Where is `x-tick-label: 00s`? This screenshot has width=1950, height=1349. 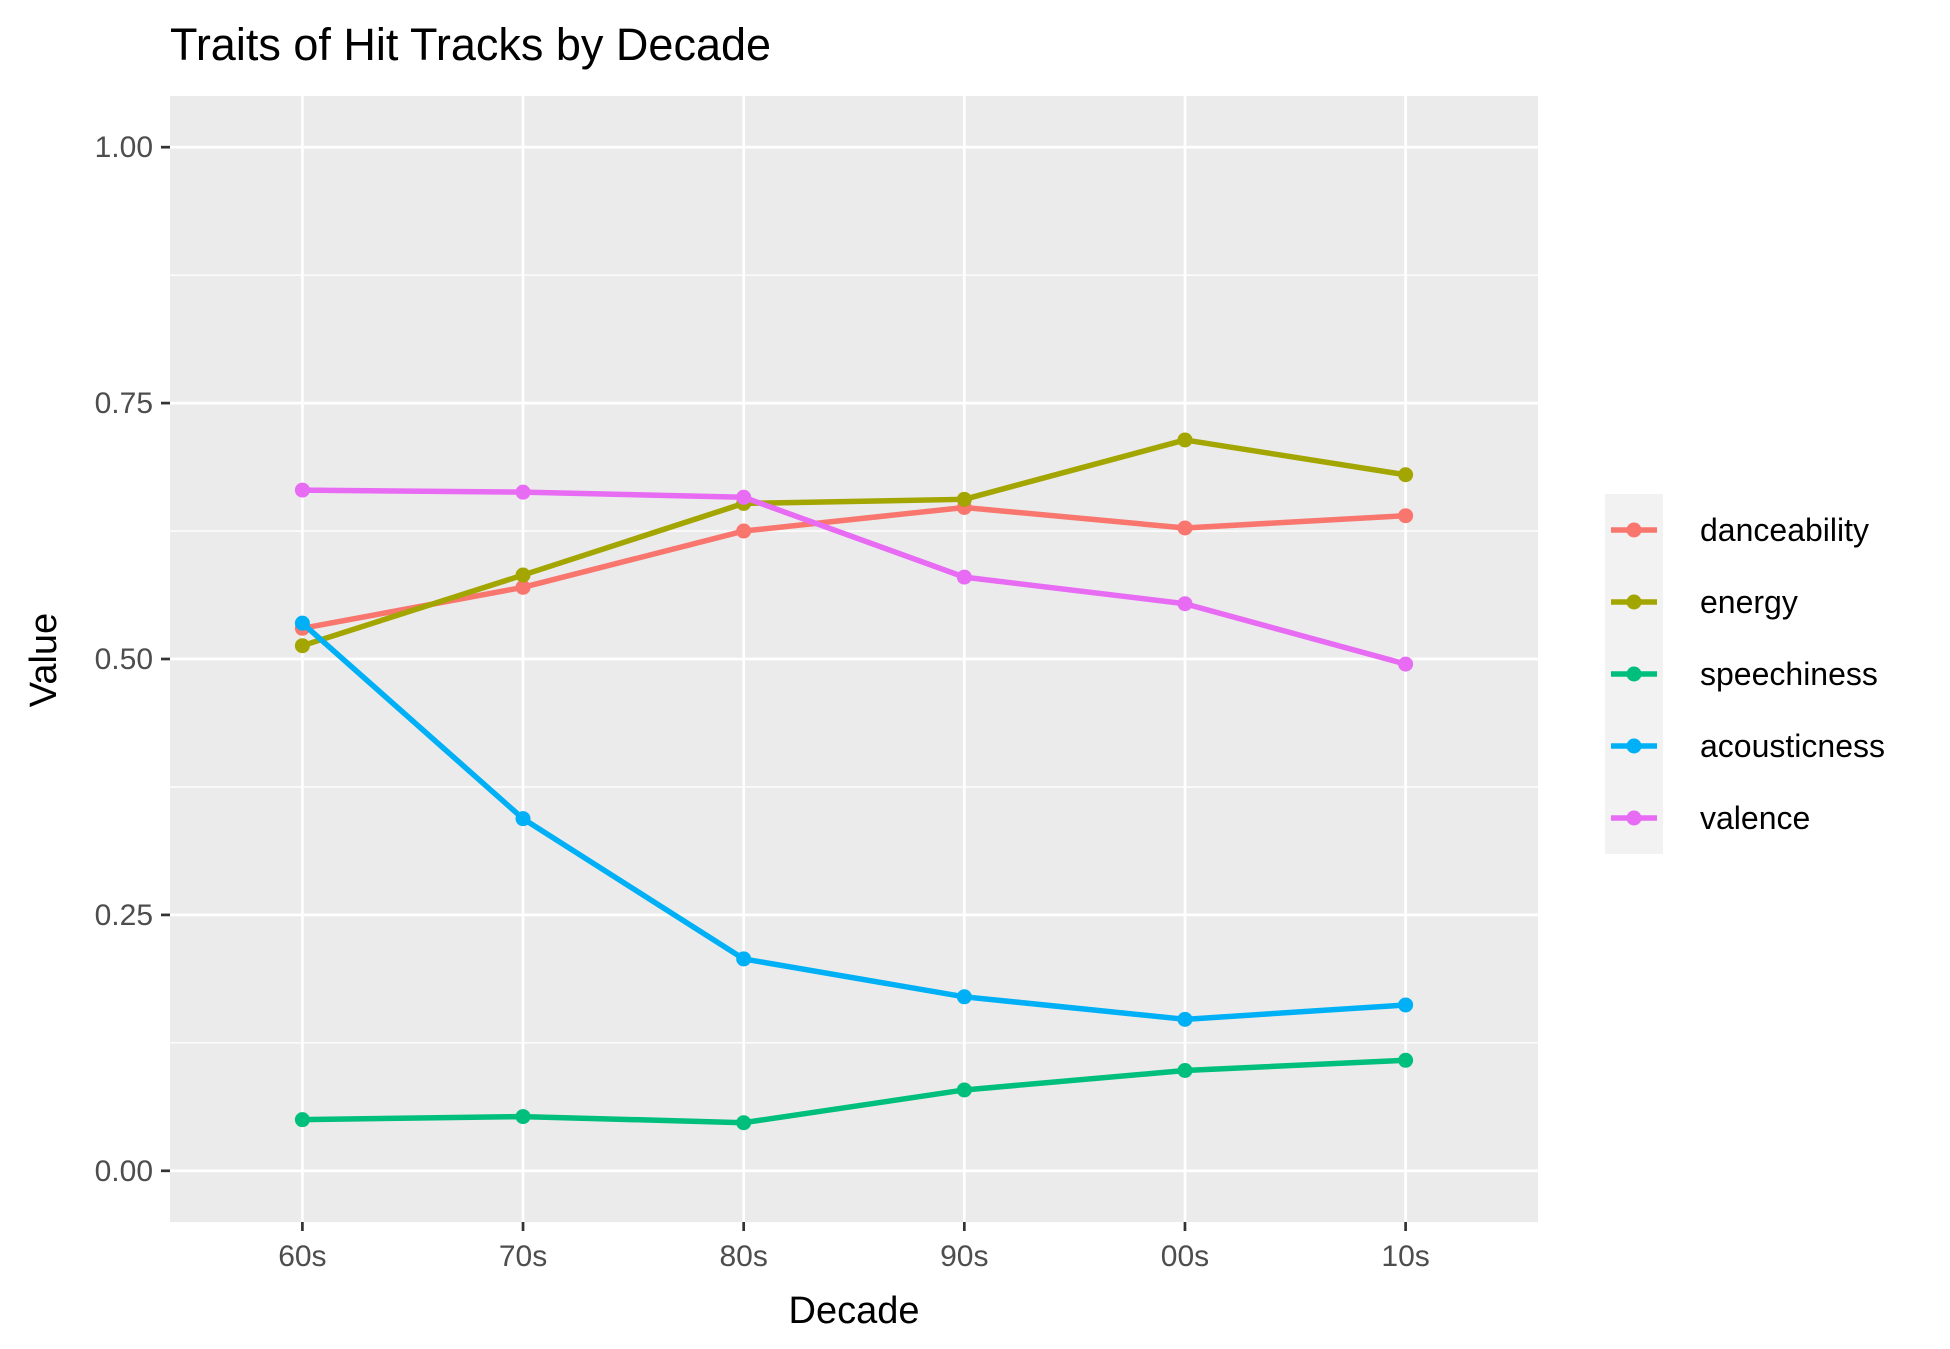
x-tick-label: 00s is located at coordinates (1185, 1256).